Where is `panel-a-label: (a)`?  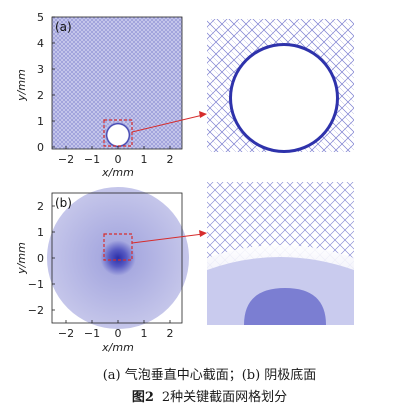
panel-a-label: (a) is located at coordinates (63, 27).